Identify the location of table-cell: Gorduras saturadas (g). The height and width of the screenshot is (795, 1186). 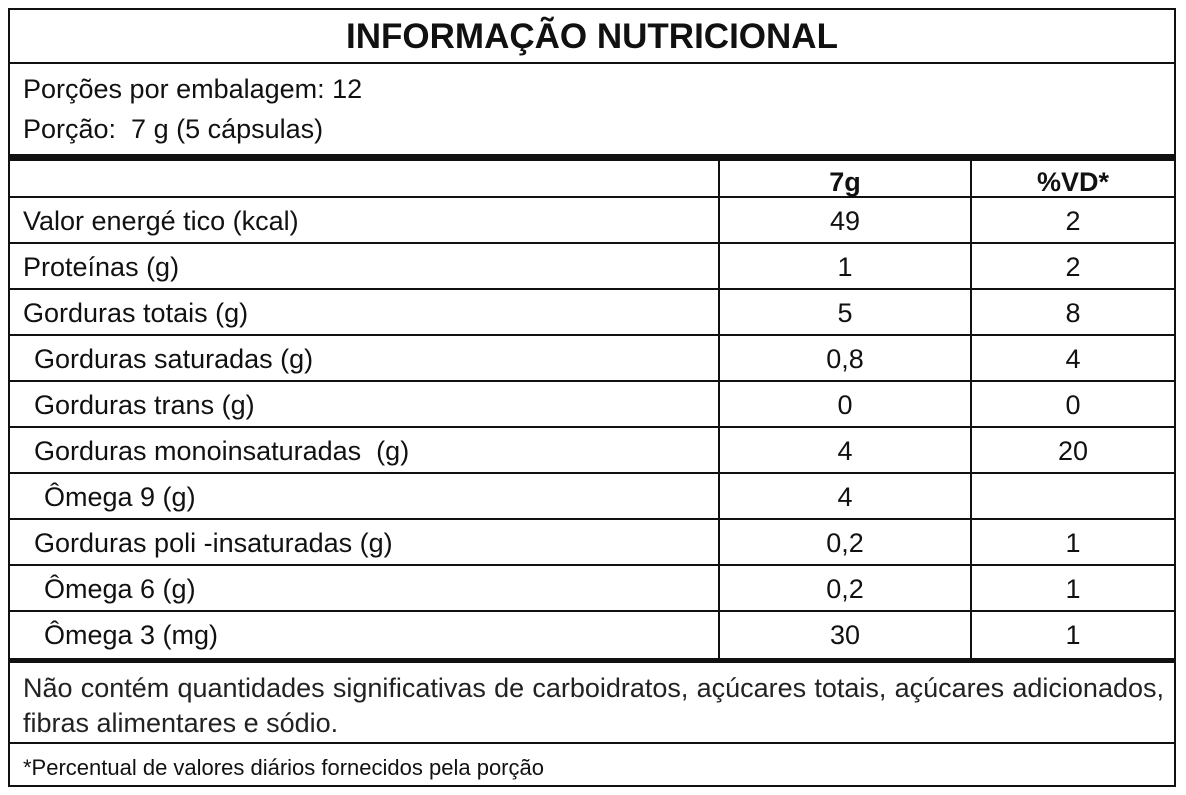
(365, 358).